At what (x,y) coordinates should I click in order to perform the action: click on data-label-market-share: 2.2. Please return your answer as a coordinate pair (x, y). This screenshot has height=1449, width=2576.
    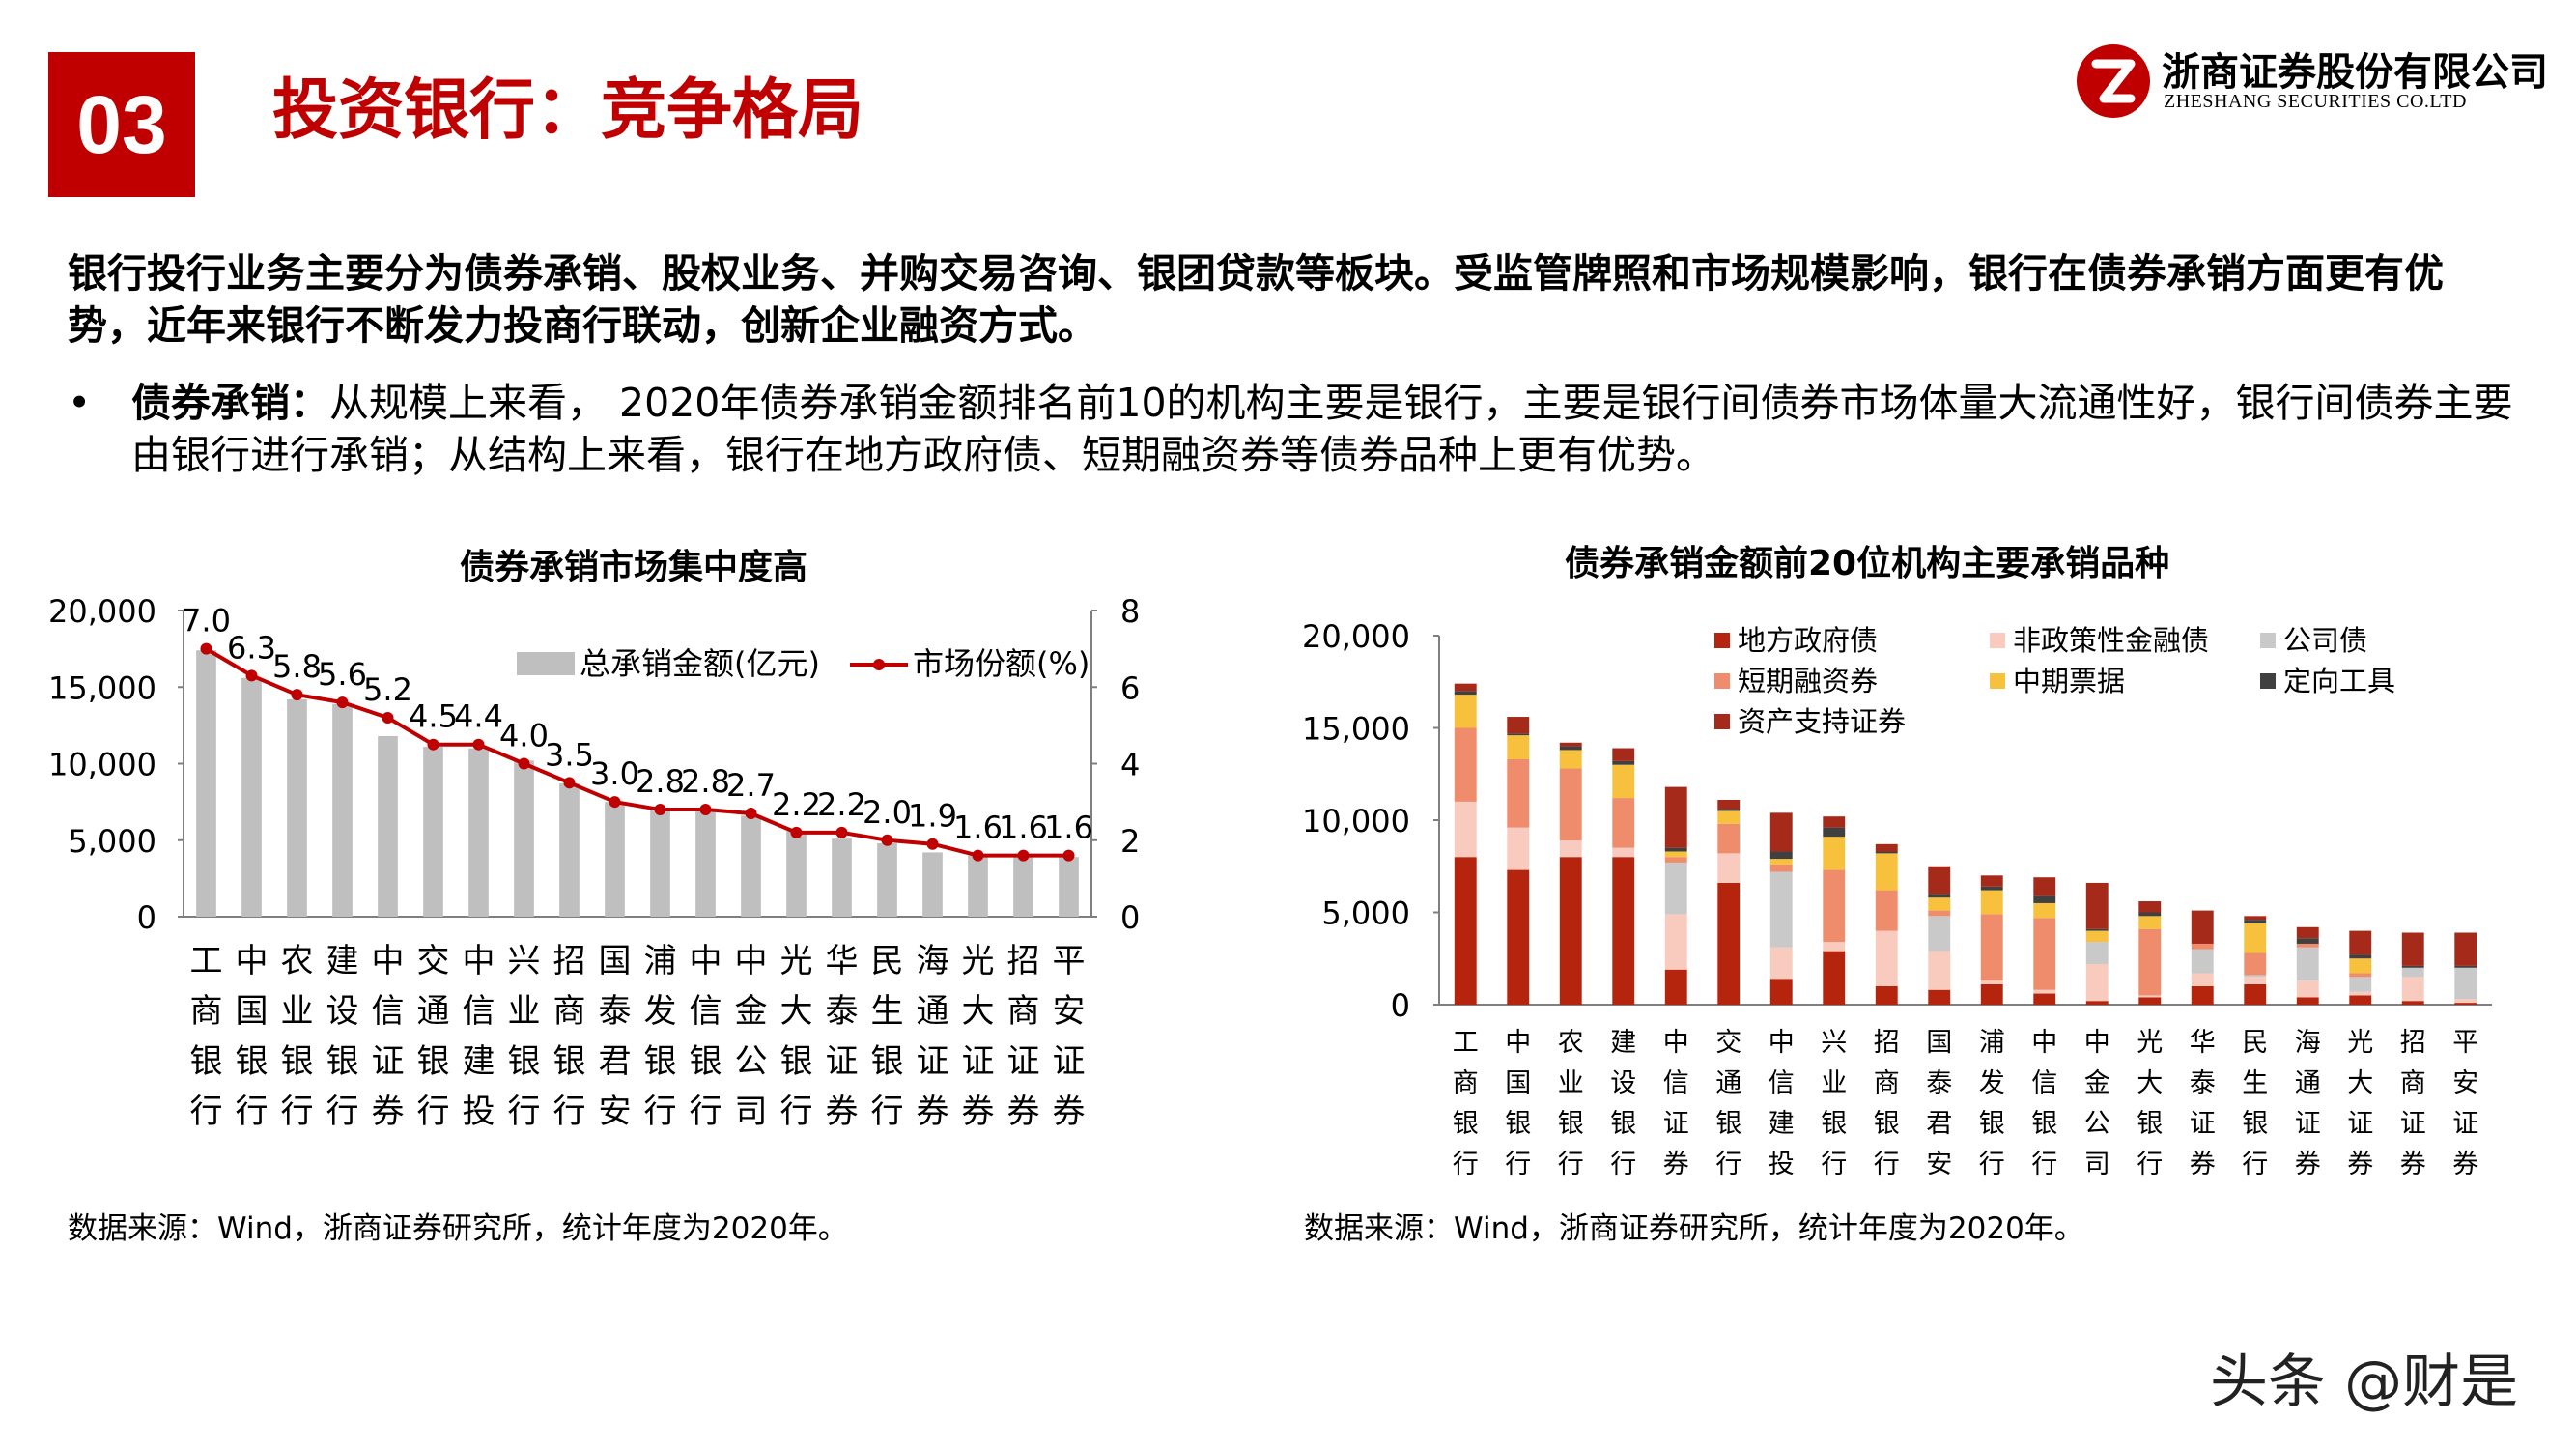
    Looking at the image, I should click on (796, 804).